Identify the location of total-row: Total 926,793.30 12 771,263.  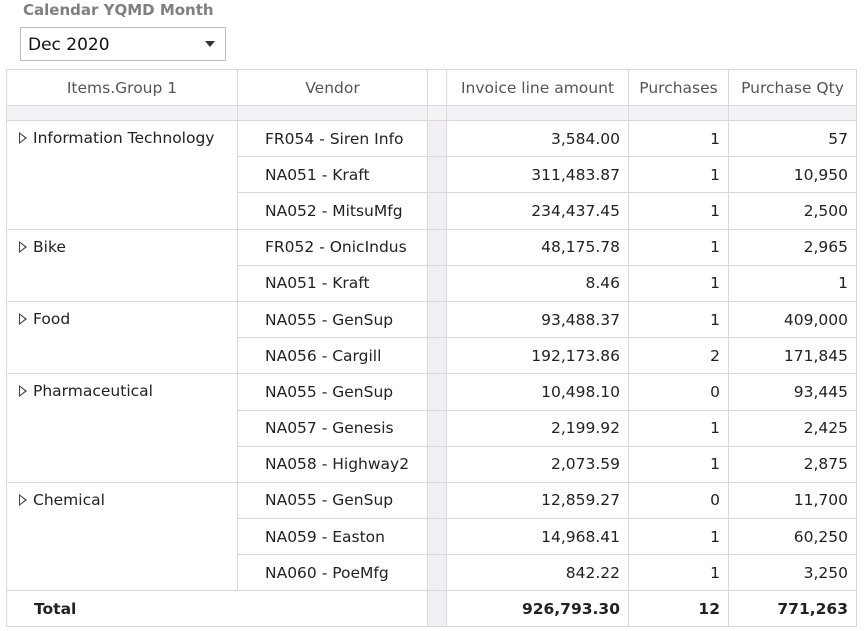
(431, 609).